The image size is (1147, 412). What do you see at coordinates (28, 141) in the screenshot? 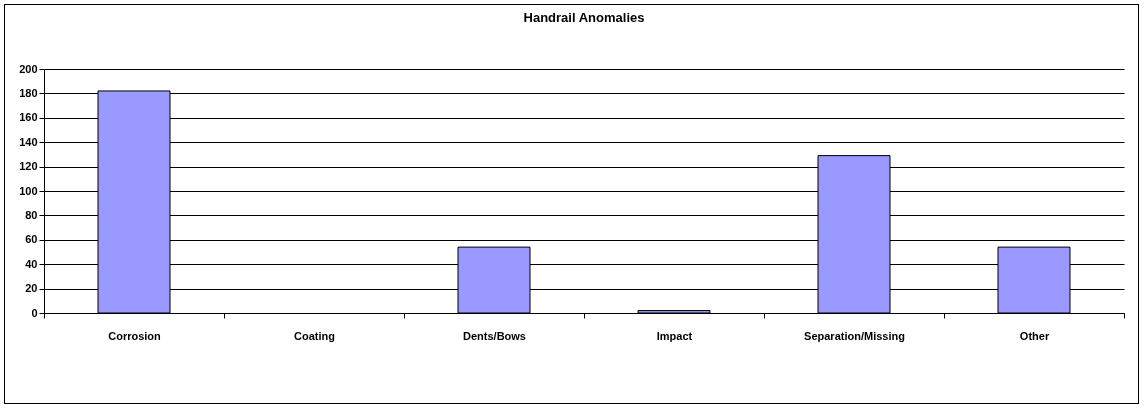
I see `y-tick-label: 140` at bounding box center [28, 141].